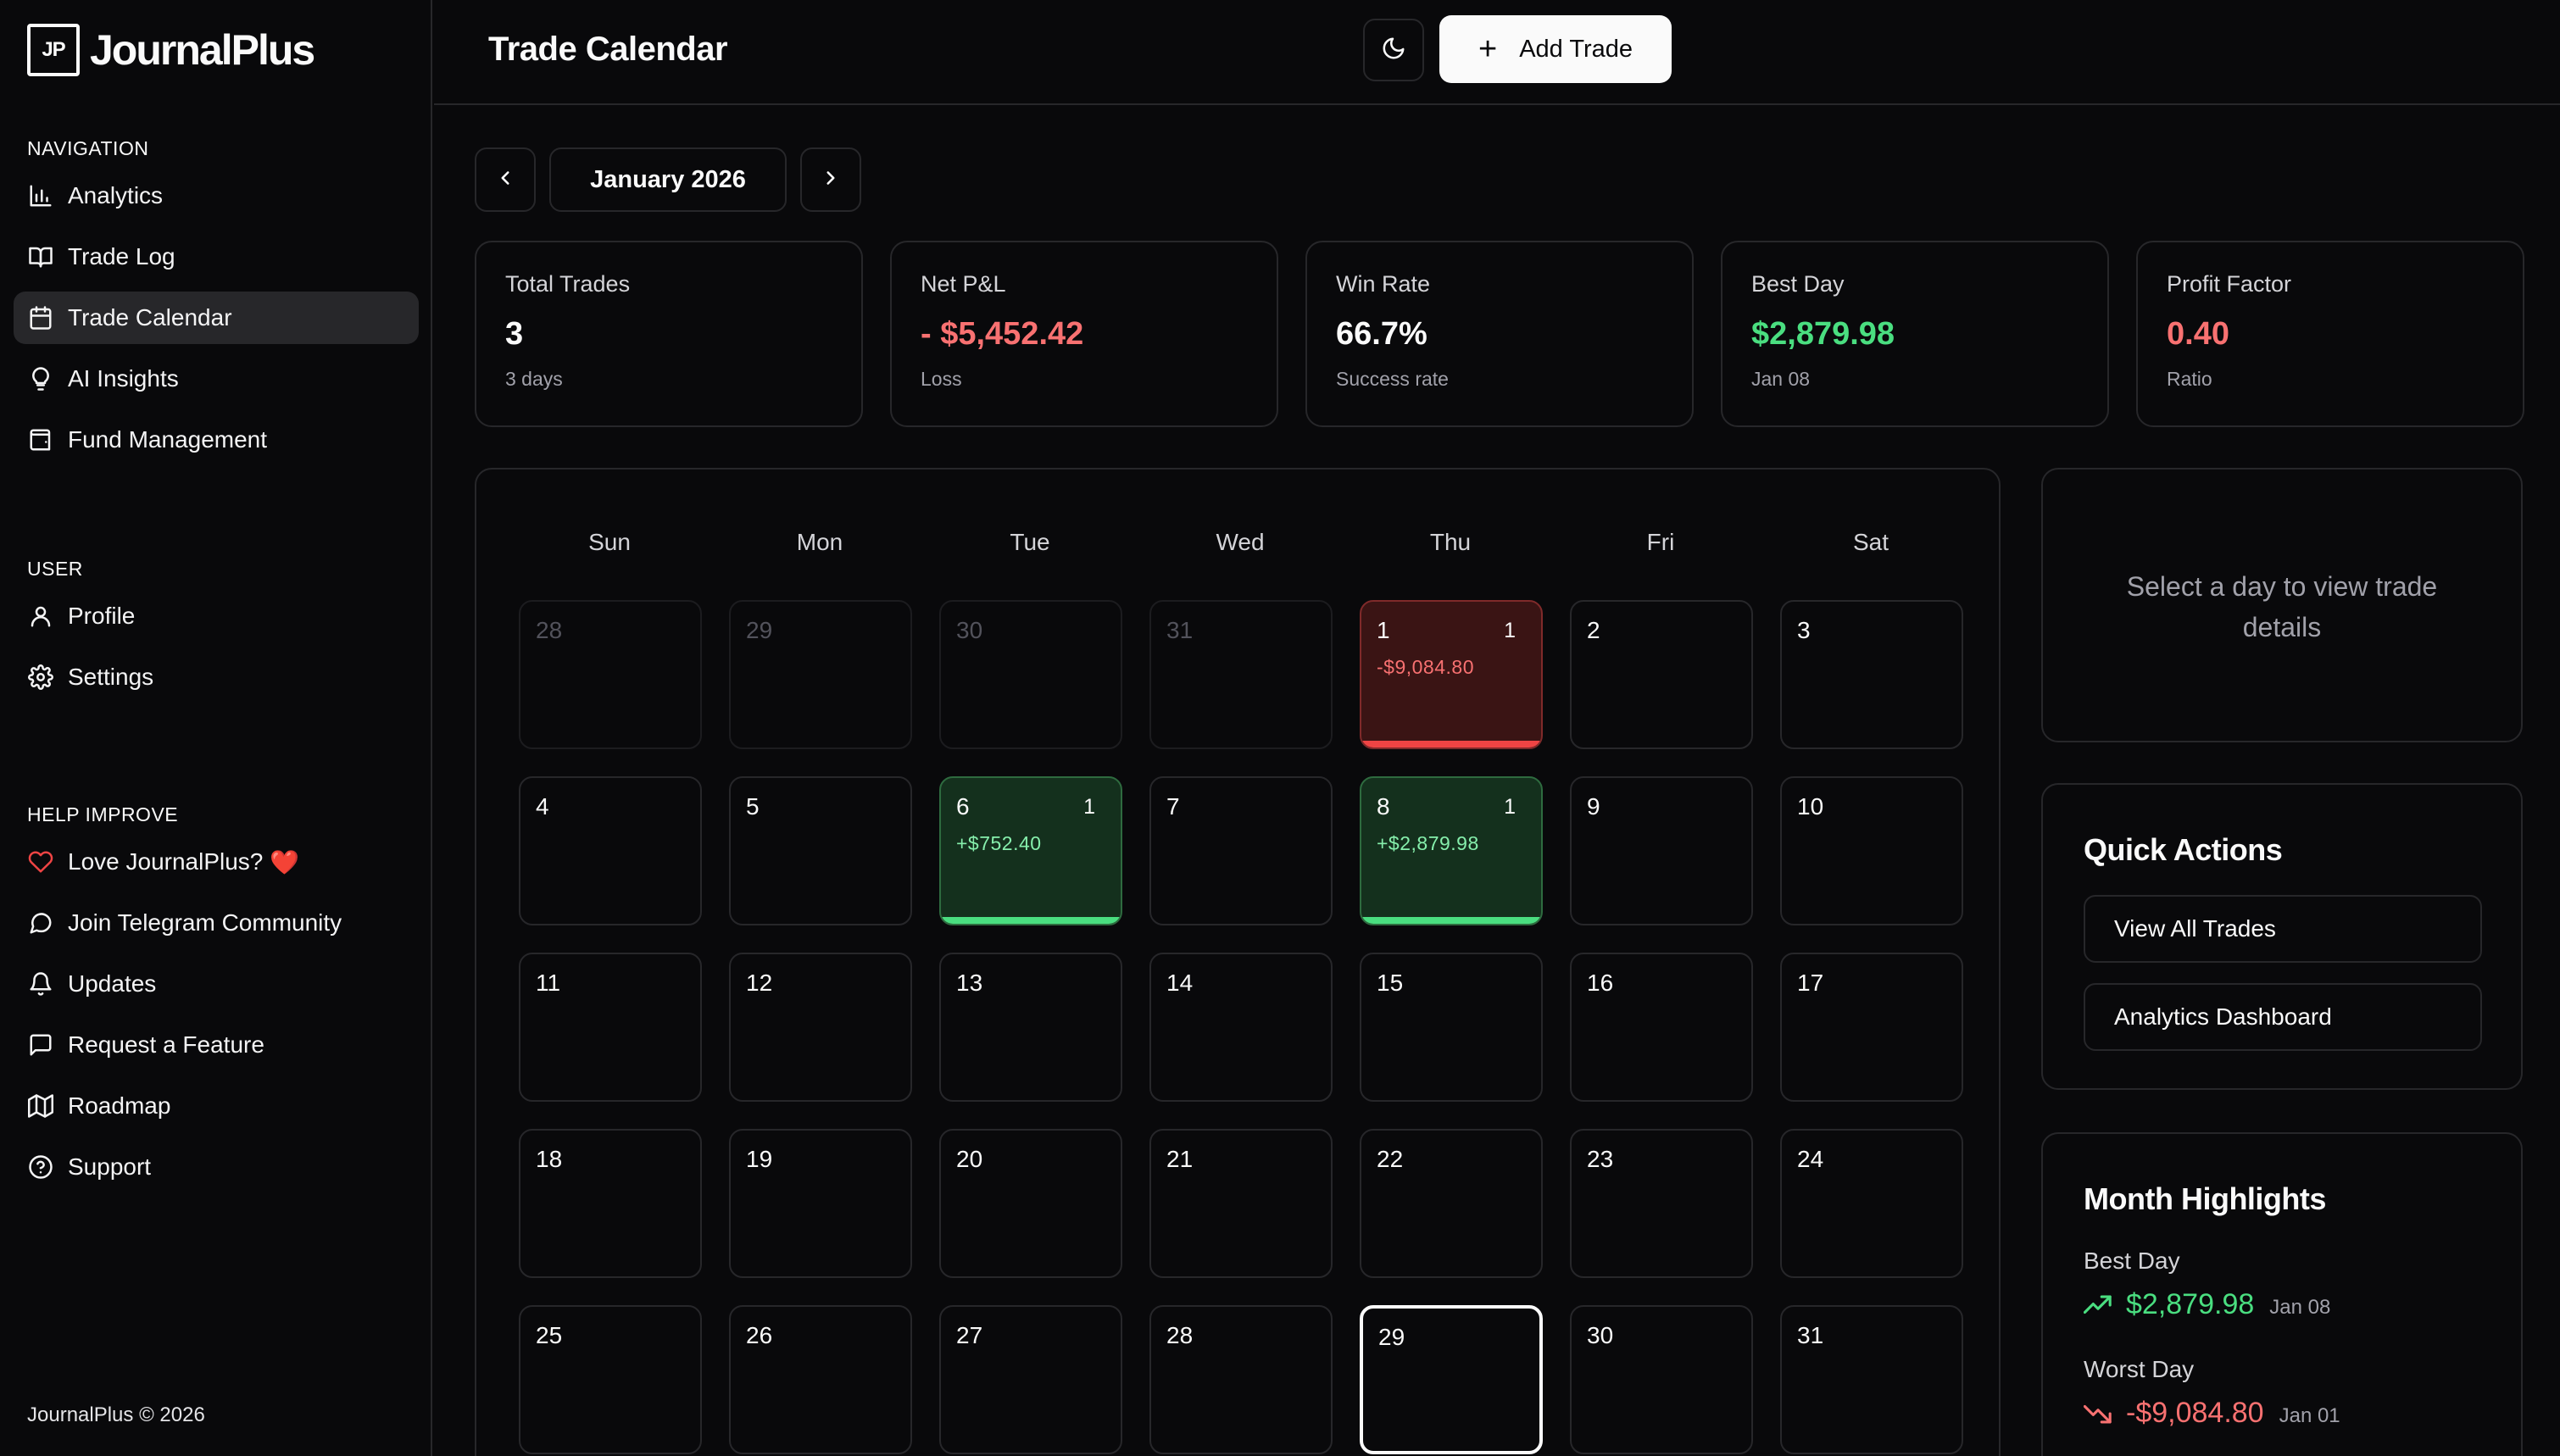 This screenshot has height=1456, width=2560. What do you see at coordinates (216, 1106) in the screenshot?
I see `sidebar-item-roadmap: Roadmap` at bounding box center [216, 1106].